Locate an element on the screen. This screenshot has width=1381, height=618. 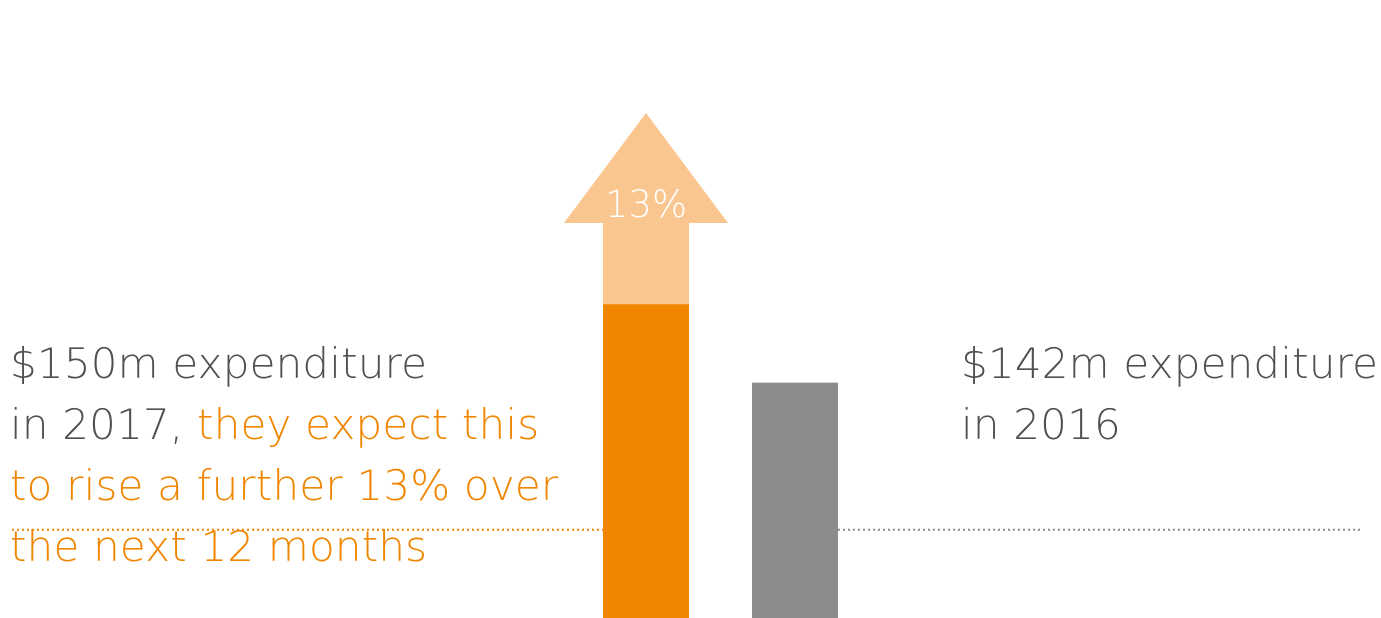
caption-2017-line-2: in 2017, they expect this is located at coordinates (300, 424).